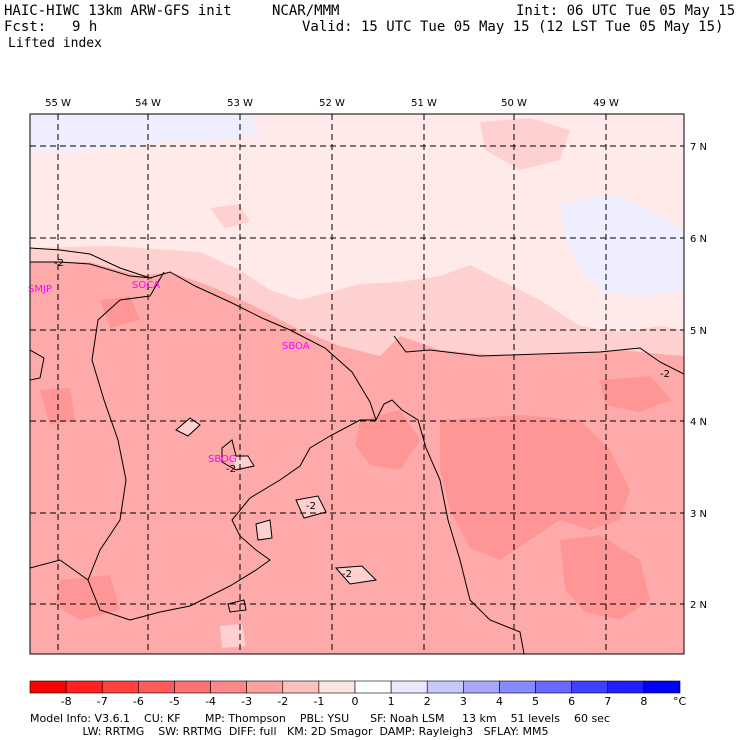 This screenshot has height=740, width=740. I want to click on colorbar-tick-label: 5, so click(535, 701).